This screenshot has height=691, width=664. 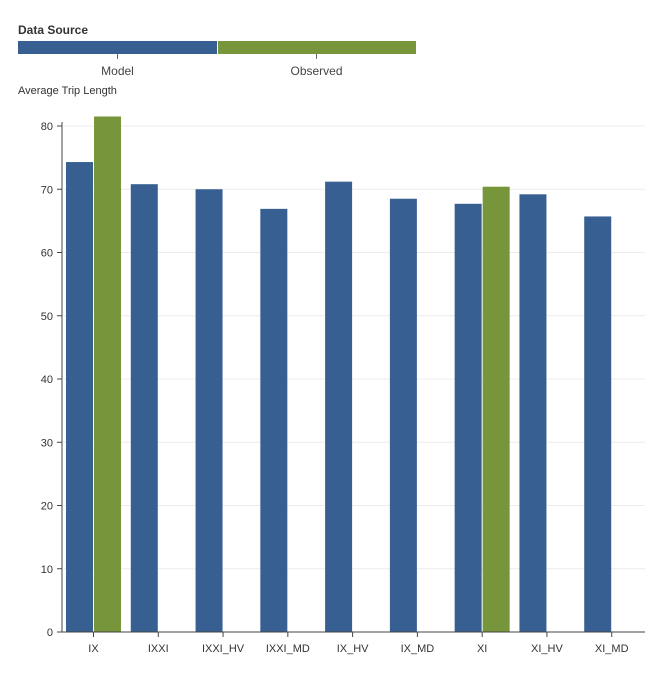 What do you see at coordinates (117, 47) in the screenshot?
I see `legend-swatch-model` at bounding box center [117, 47].